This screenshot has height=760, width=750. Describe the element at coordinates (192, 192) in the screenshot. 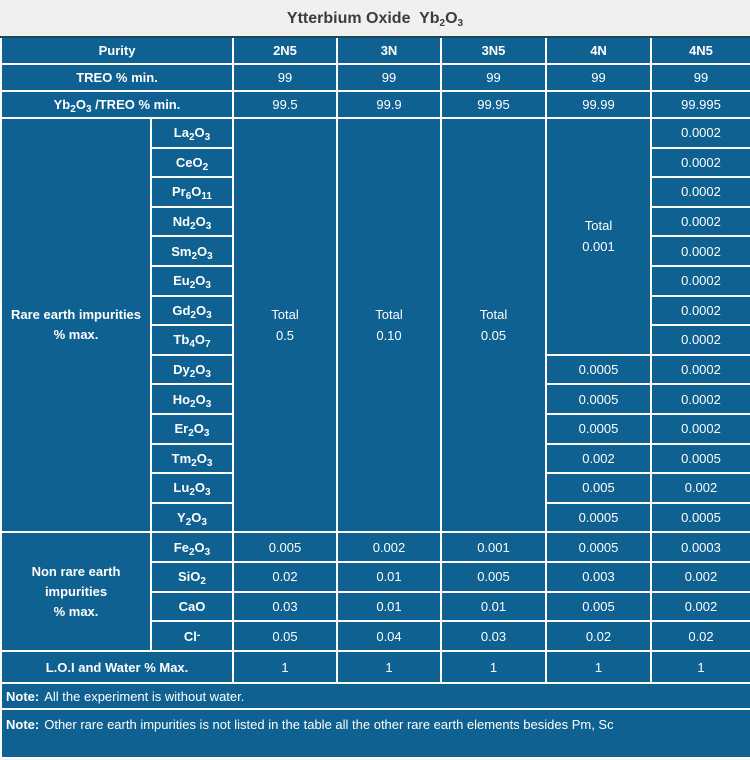

I see `formula-cell: Pr6O11` at that location.